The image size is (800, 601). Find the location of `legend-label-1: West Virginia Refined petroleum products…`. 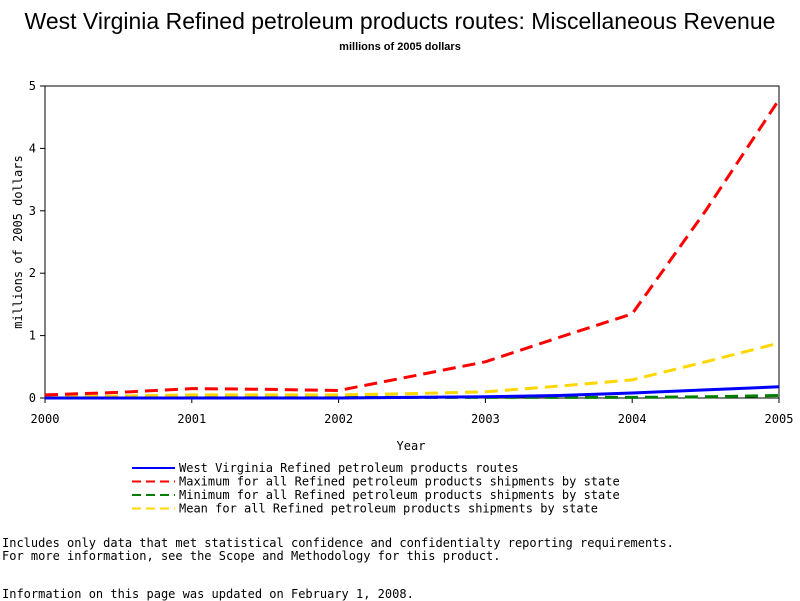

legend-label-1: West Virginia Refined petroleum products… is located at coordinates (349, 468).